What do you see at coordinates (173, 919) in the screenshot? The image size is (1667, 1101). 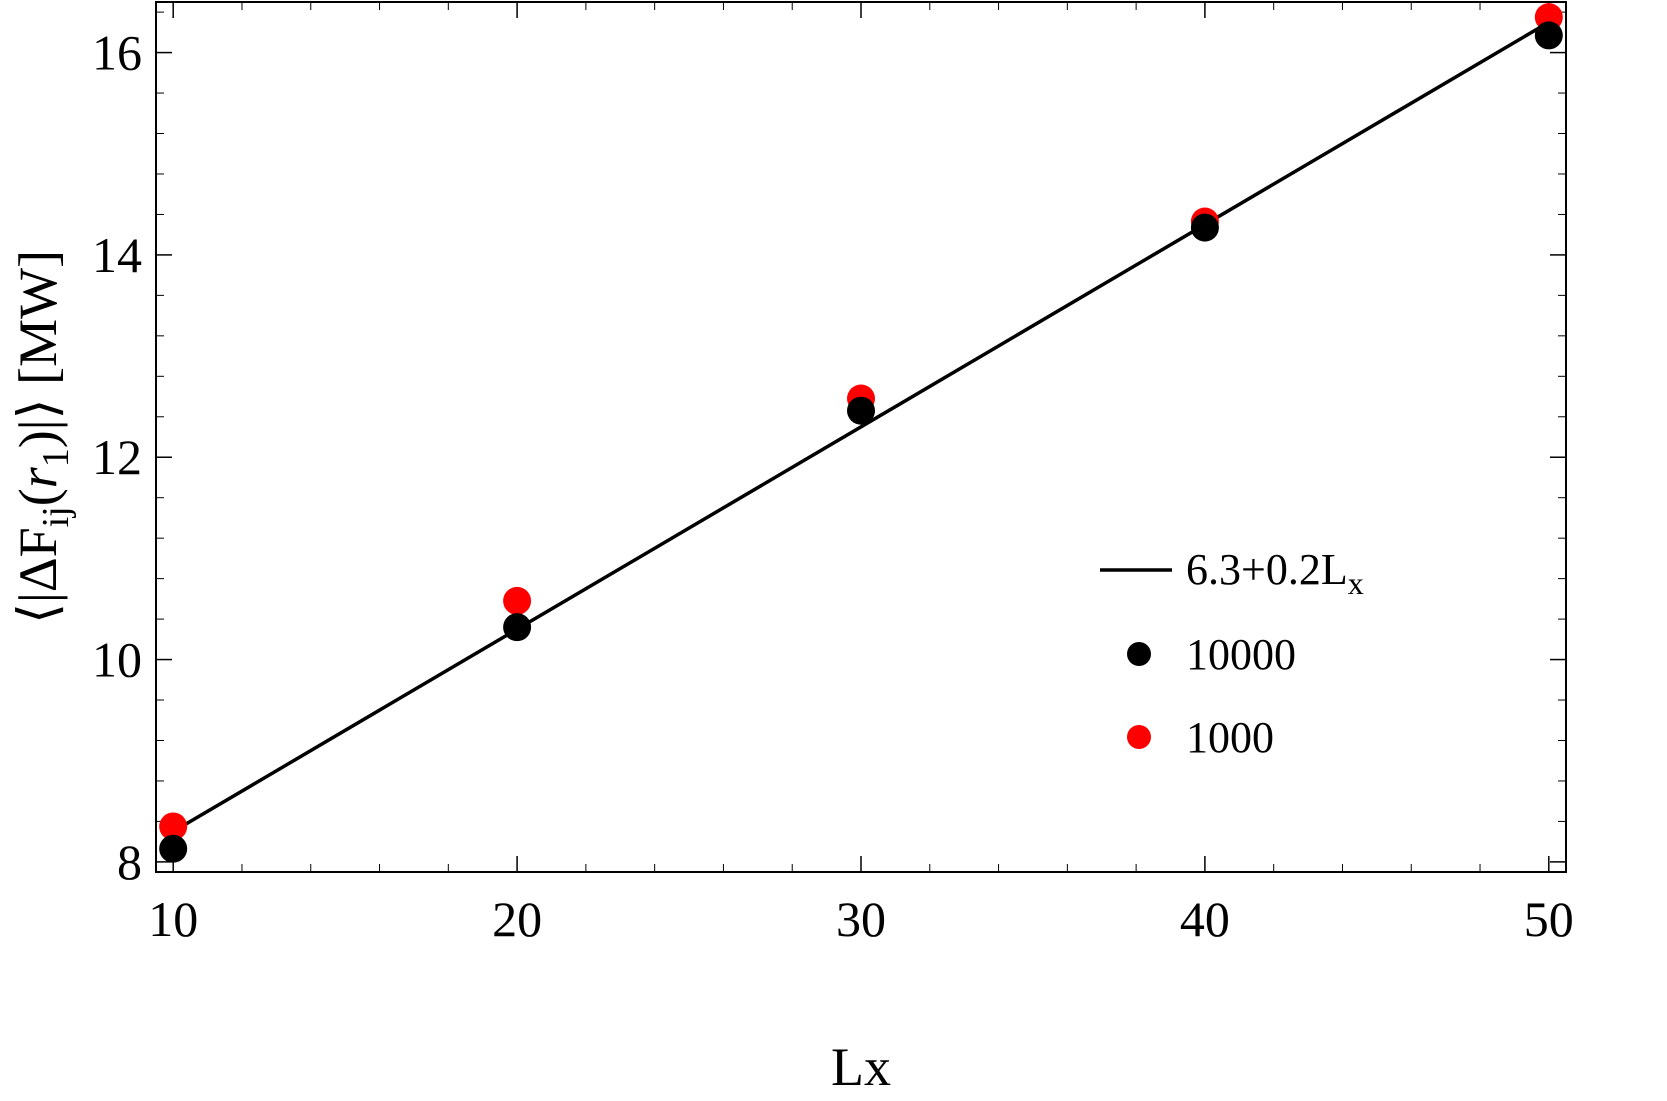 I see `x-tick-label: 10` at bounding box center [173, 919].